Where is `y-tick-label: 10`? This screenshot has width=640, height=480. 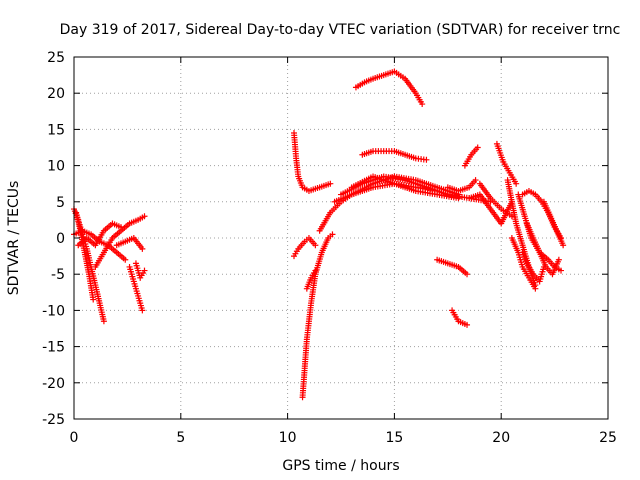 y-tick-label: 10 is located at coordinates (56, 167).